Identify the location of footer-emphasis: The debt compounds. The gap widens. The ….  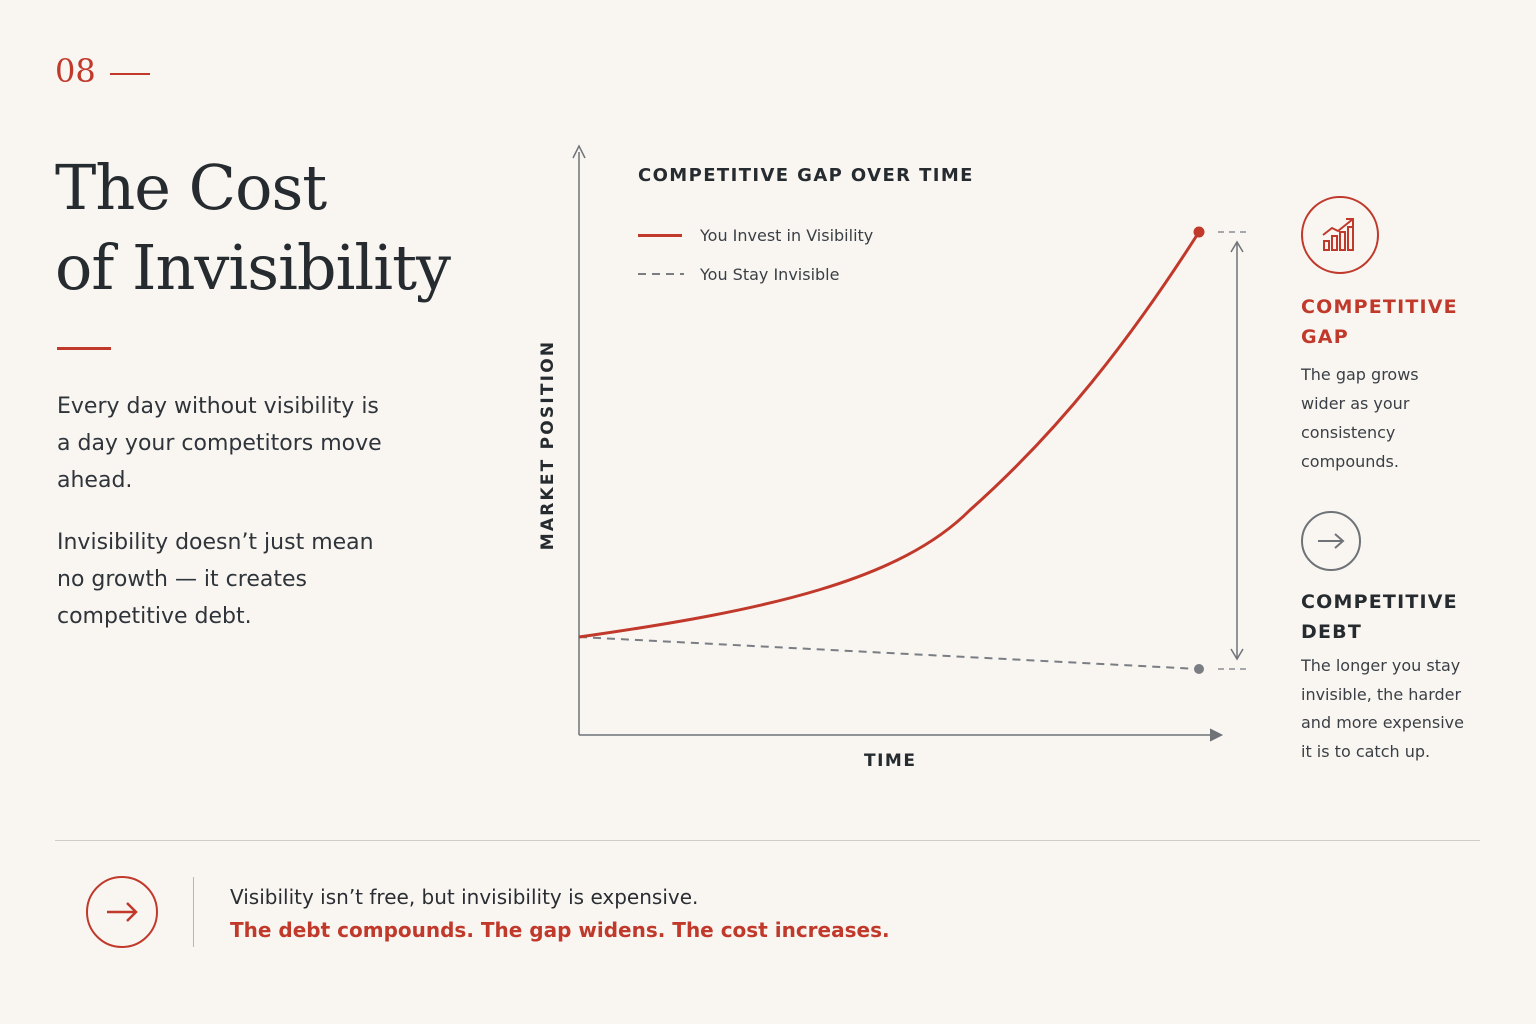
(560, 930).